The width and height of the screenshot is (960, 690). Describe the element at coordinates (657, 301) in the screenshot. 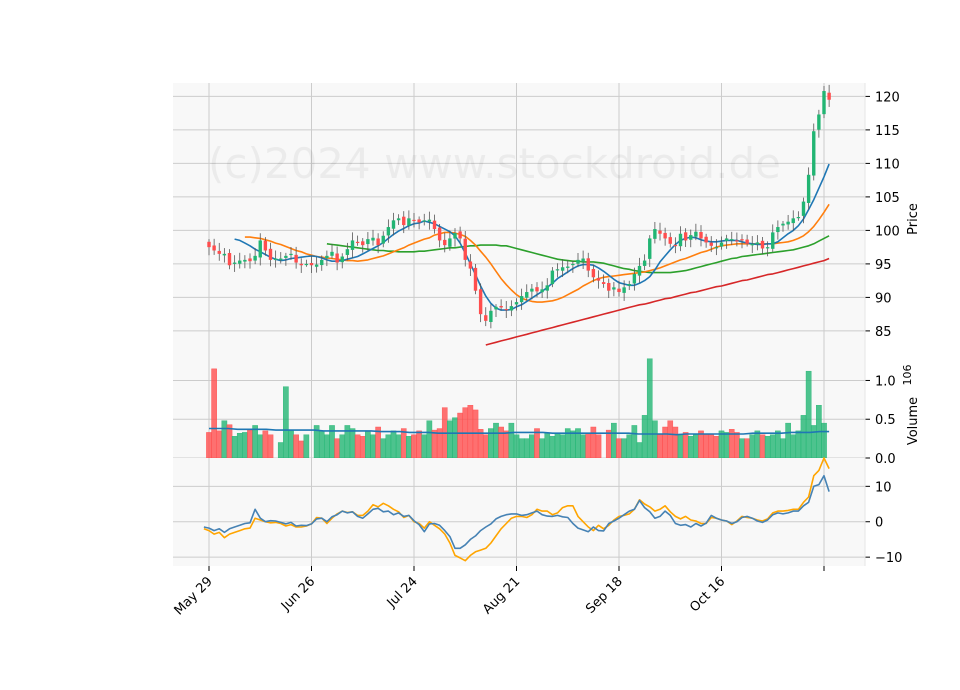

I see `ma-long-line` at that location.